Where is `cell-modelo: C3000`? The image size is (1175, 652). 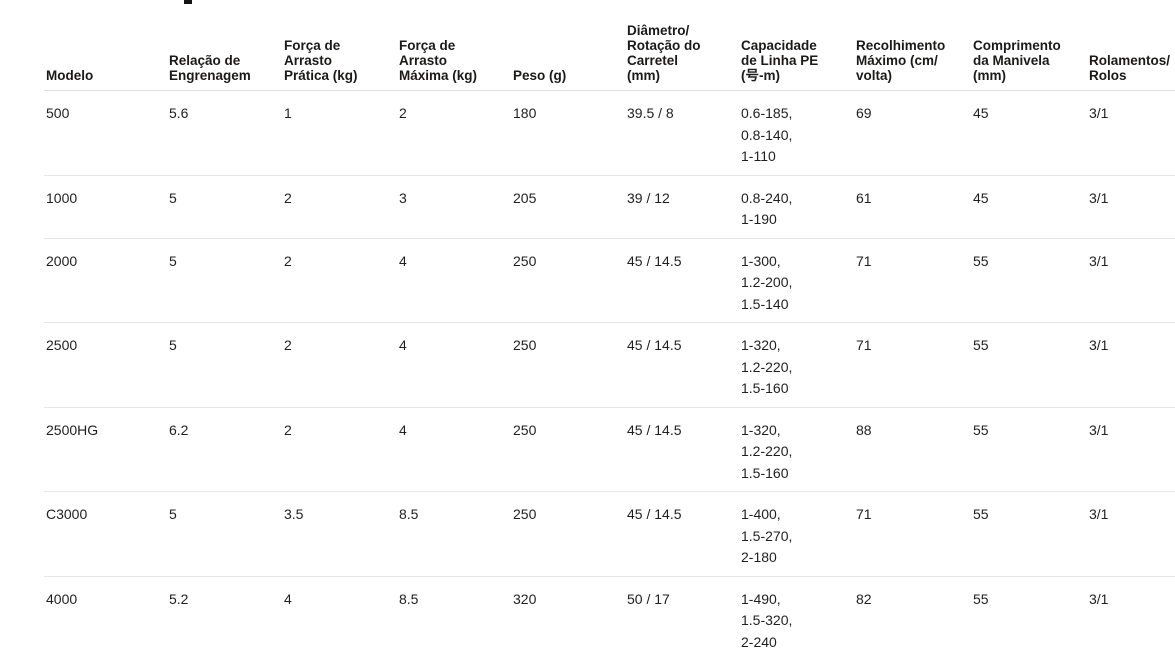 cell-modelo: C3000 is located at coordinates (105, 534).